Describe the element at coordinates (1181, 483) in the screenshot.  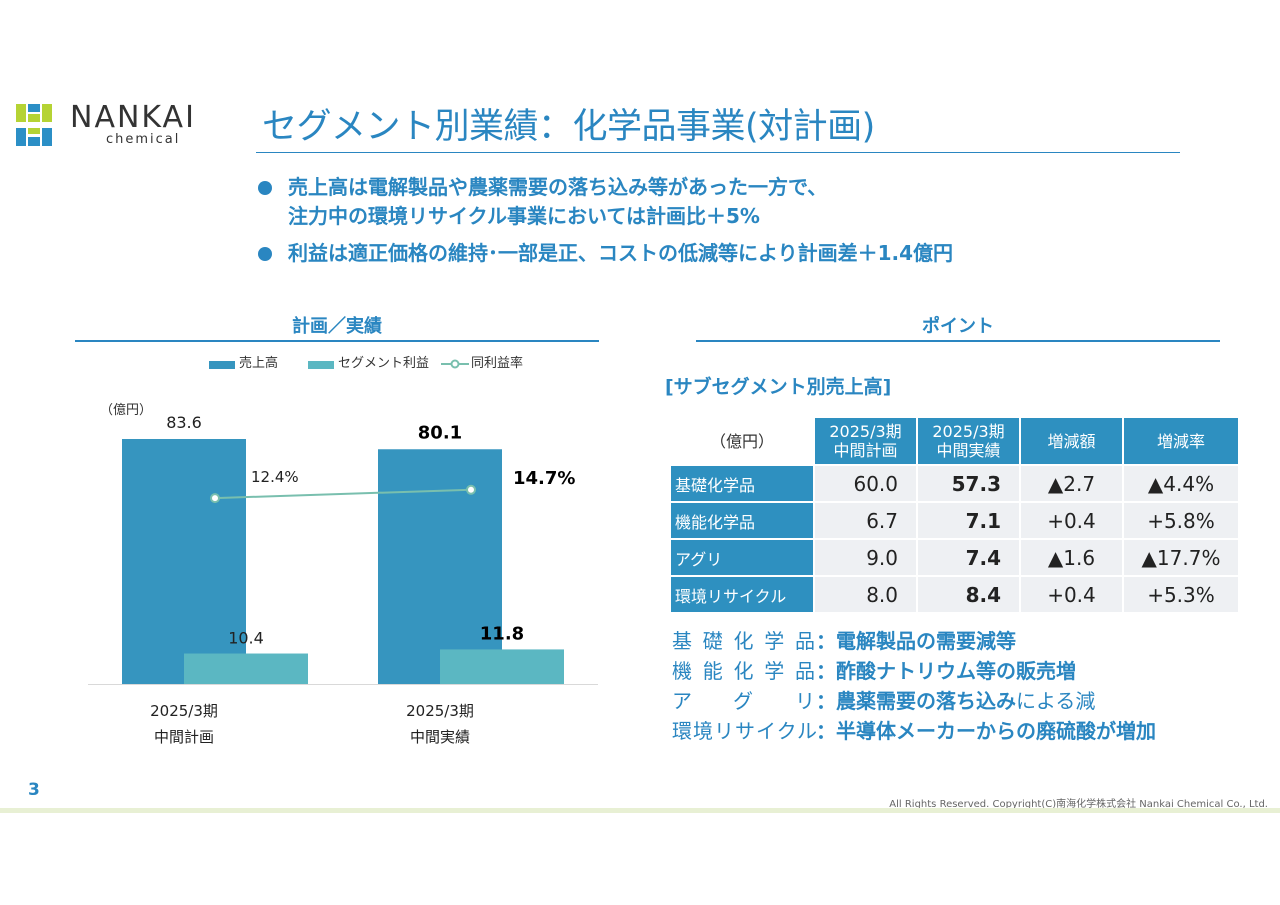
I see `cell-rate: ▲4.4%` at that location.